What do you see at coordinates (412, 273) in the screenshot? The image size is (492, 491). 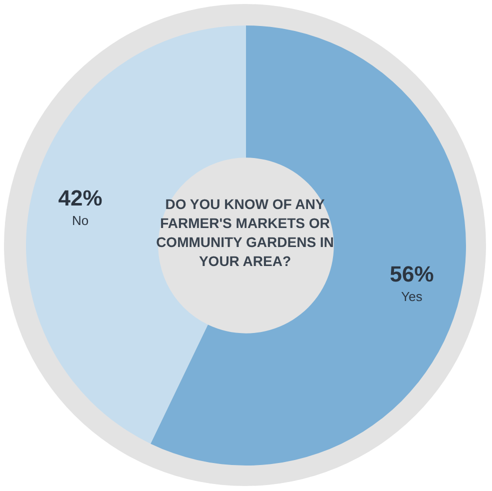 I see `data-label: 56%` at bounding box center [412, 273].